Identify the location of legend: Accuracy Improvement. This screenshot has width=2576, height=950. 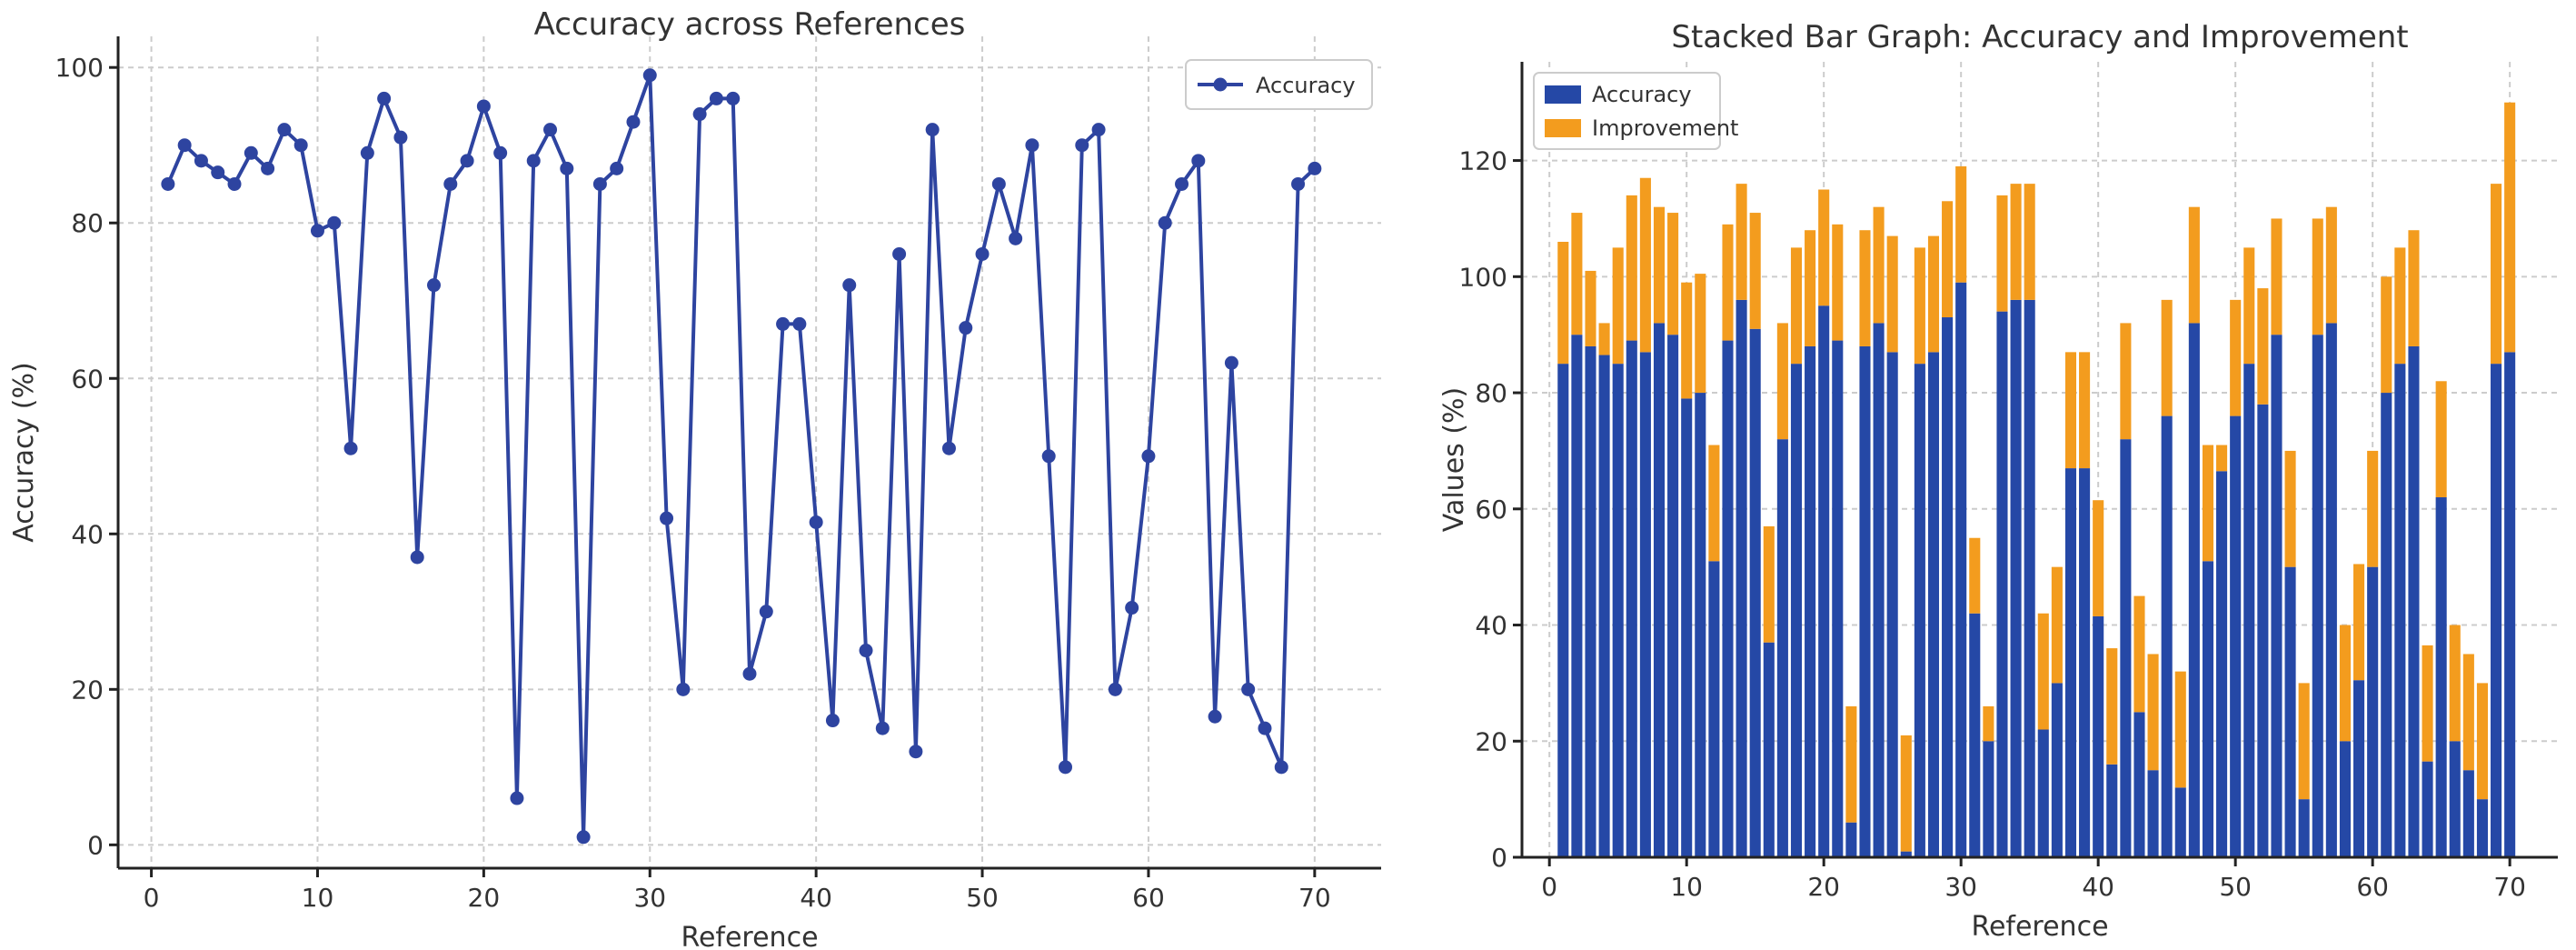
(1635, 111).